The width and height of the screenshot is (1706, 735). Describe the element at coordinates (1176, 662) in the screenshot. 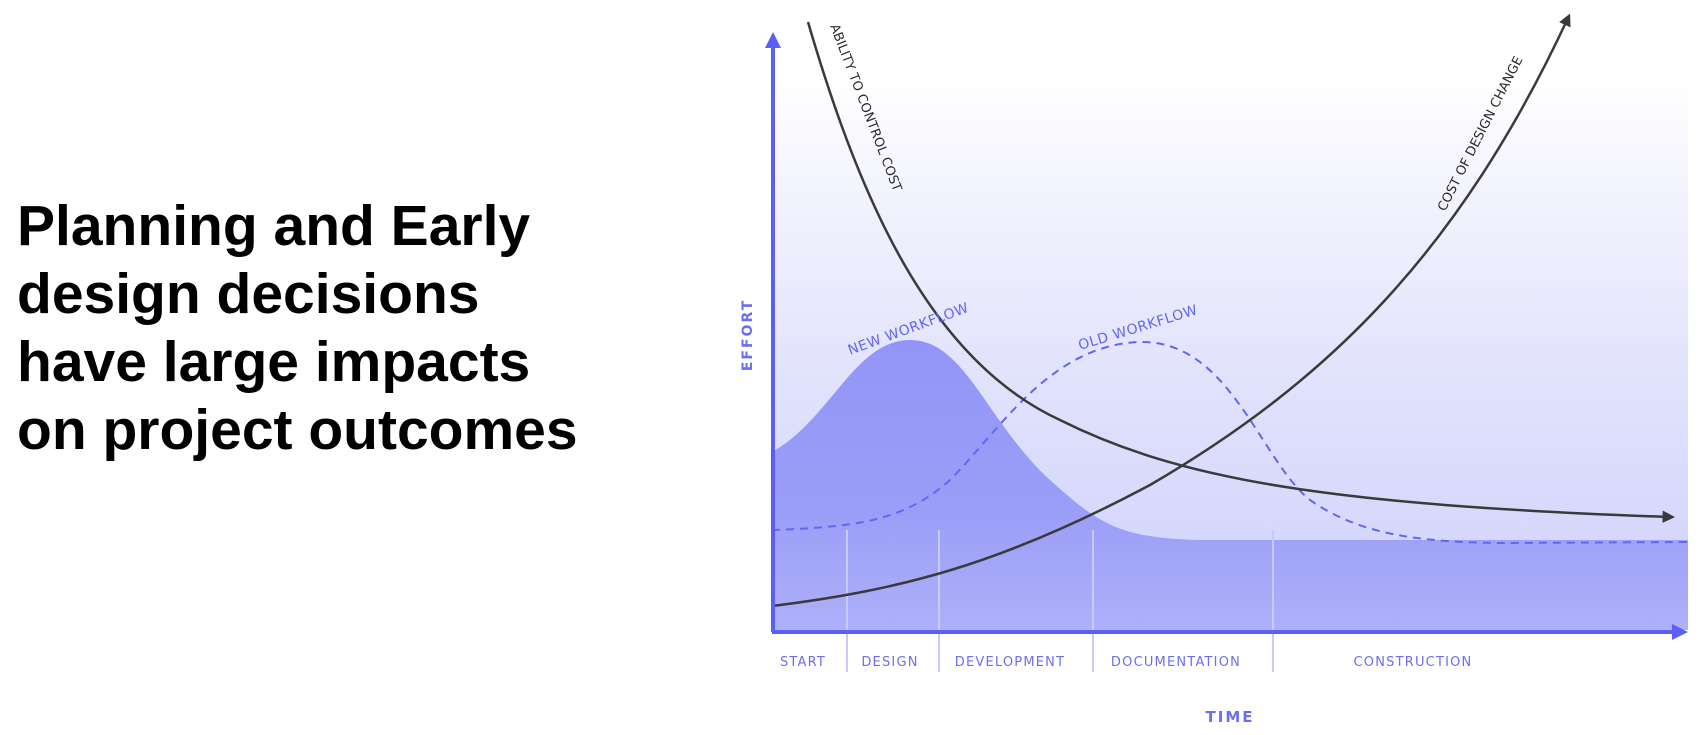

I see `phase-label-documentation: DOCUMENTATION` at that location.